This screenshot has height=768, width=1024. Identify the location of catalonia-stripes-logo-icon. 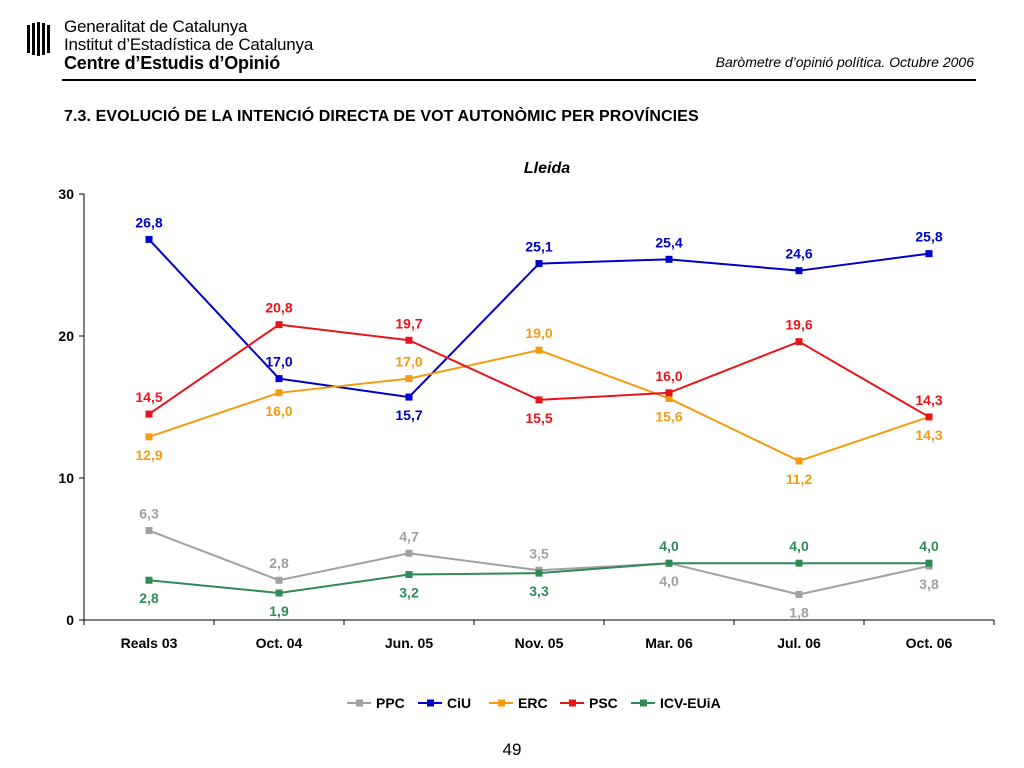
(38, 39).